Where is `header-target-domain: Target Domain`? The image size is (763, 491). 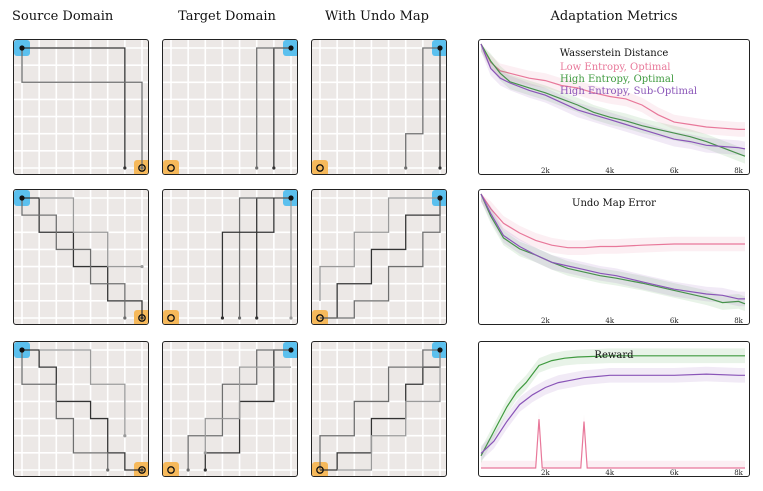 header-target-domain: Target Domain is located at coordinates (227, 16).